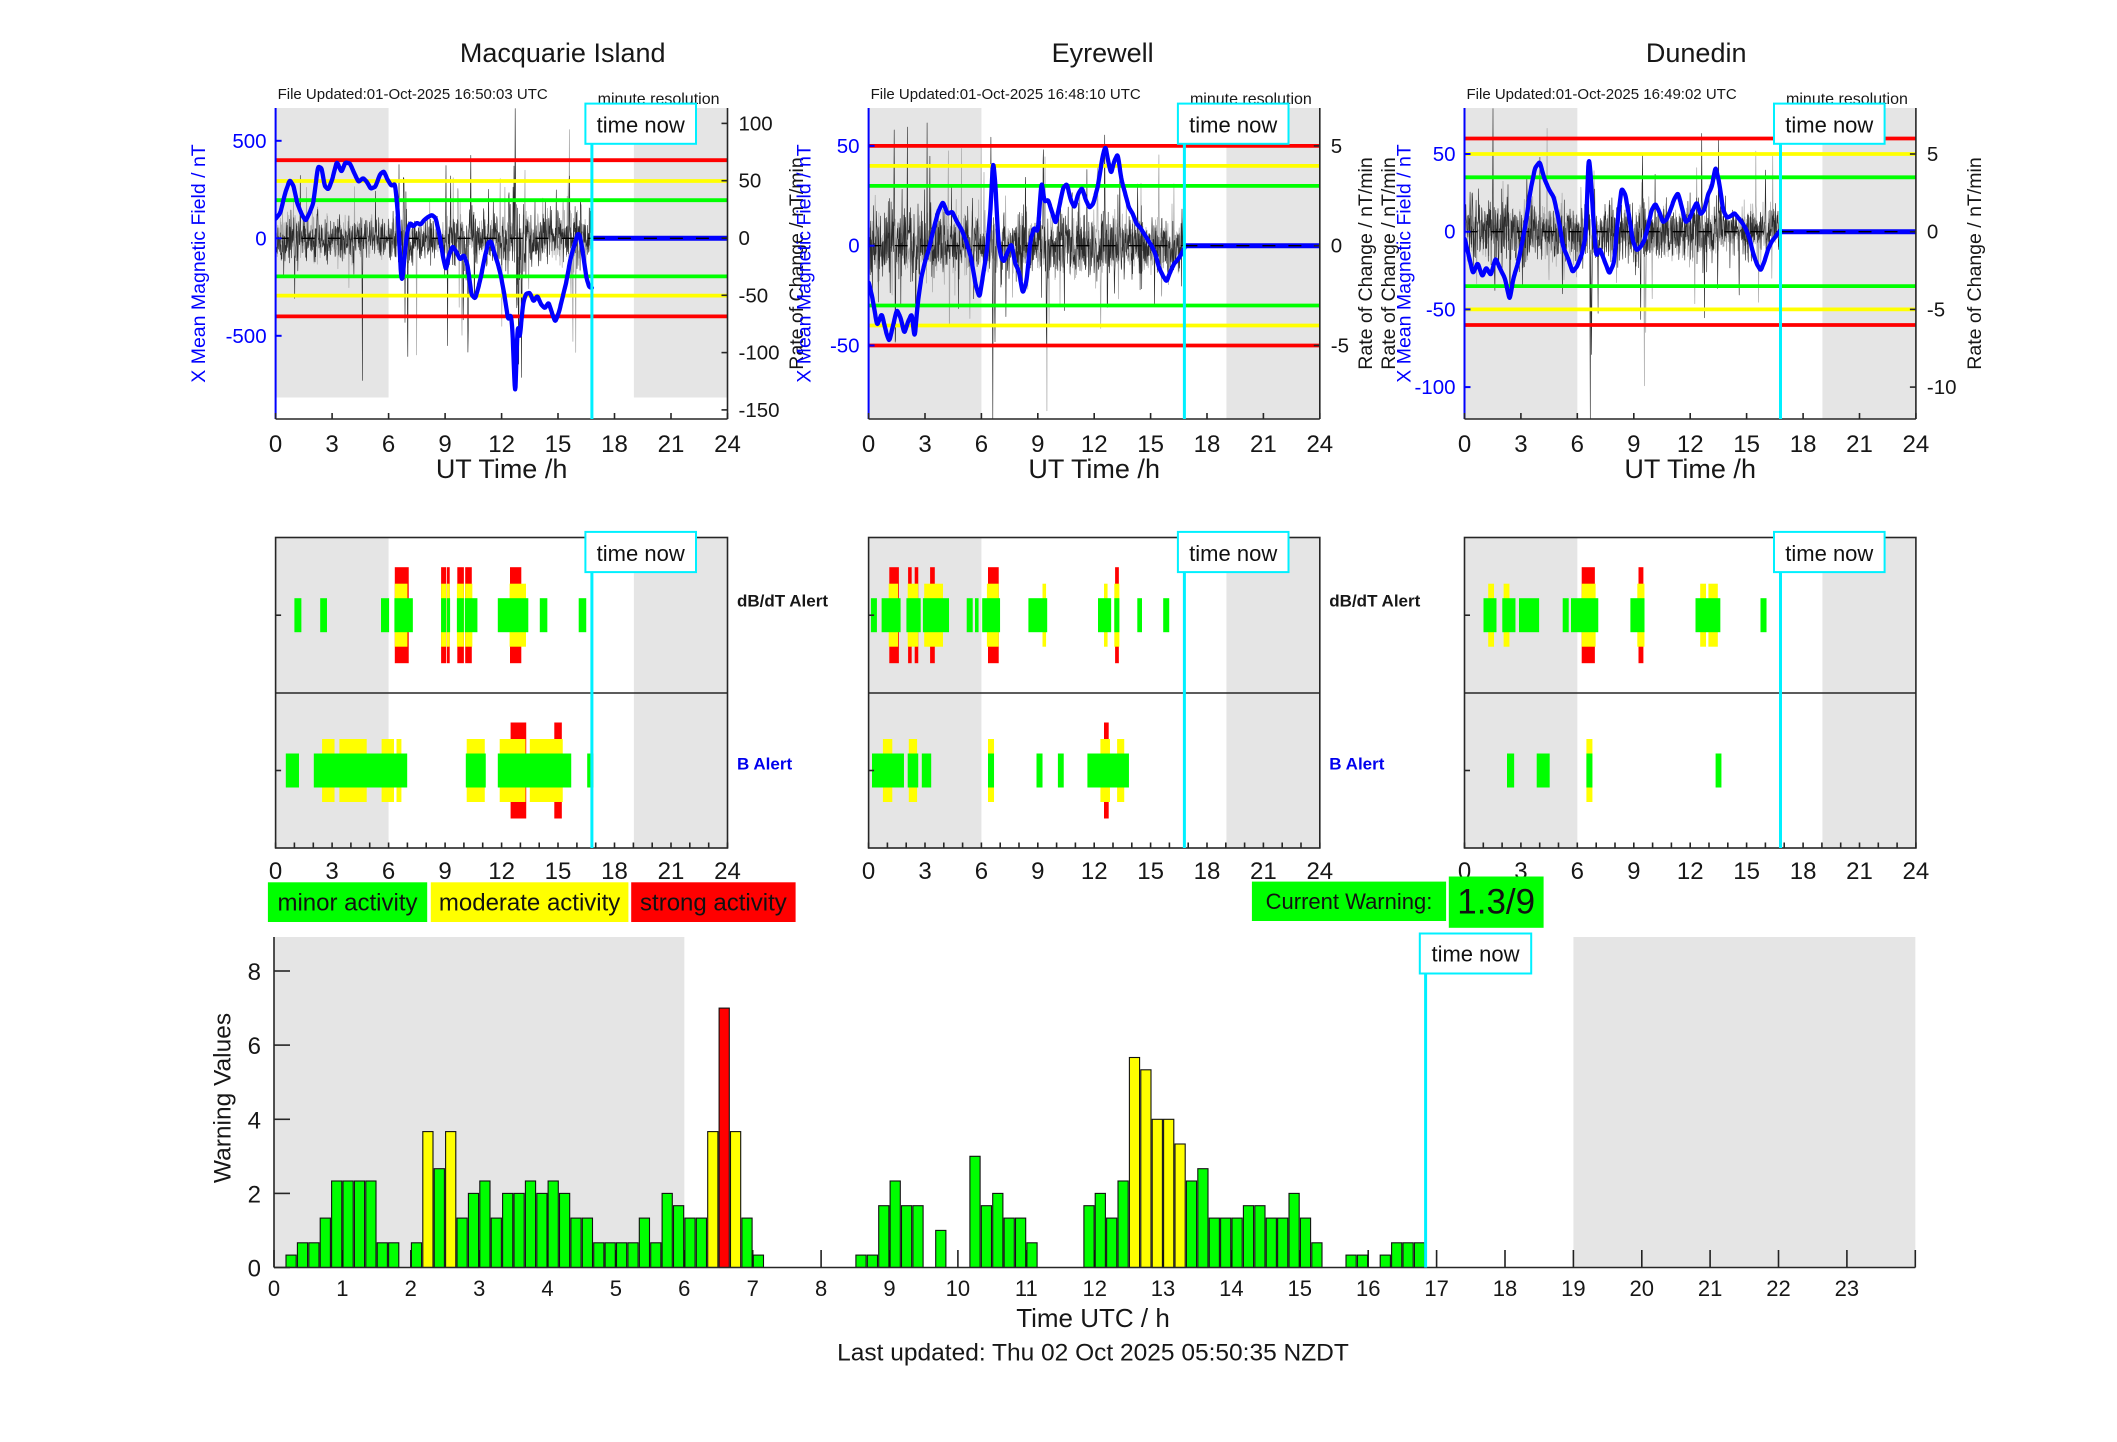 This screenshot has height=1442, width=2117. Describe the element at coordinates (529, 903) in the screenshot. I see `svg-text: moderate activity` at that location.